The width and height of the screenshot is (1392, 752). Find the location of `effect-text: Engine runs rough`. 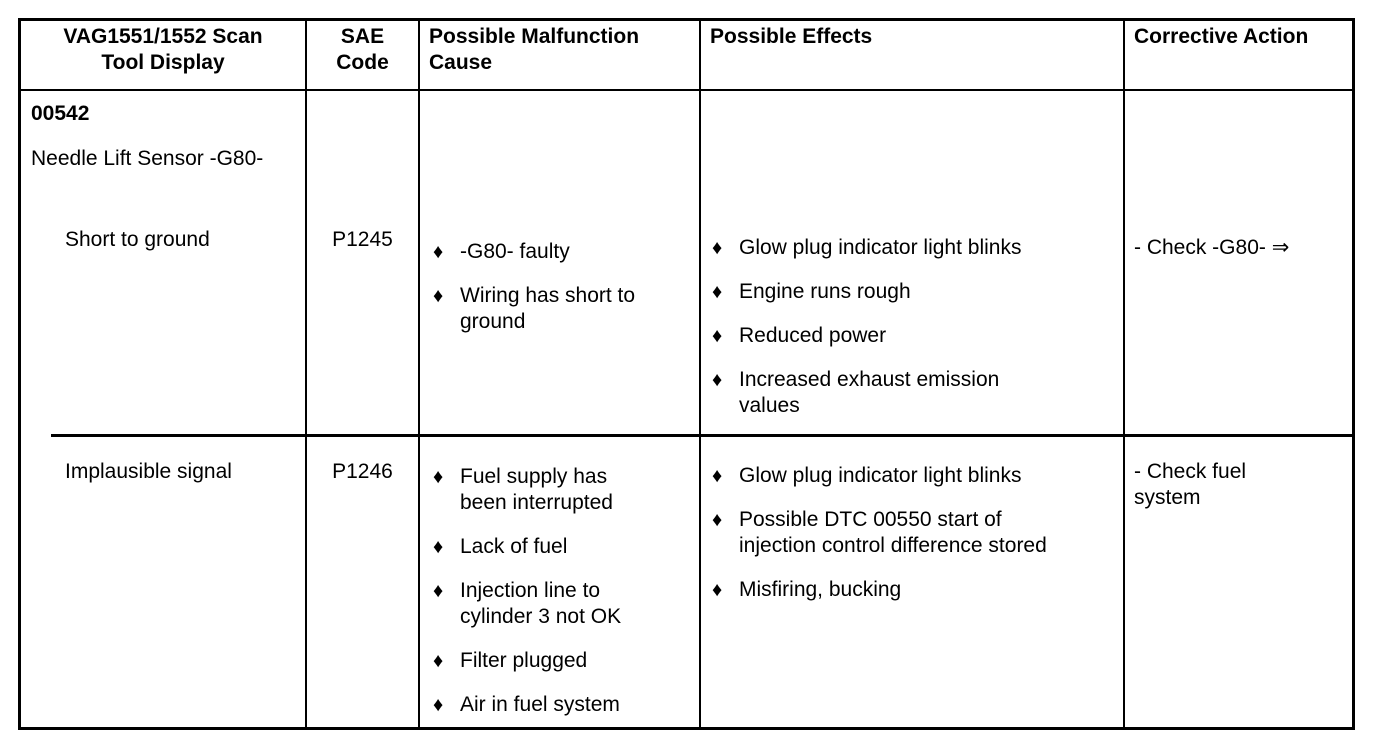

effect-text: Engine runs rough is located at coordinates (825, 291).